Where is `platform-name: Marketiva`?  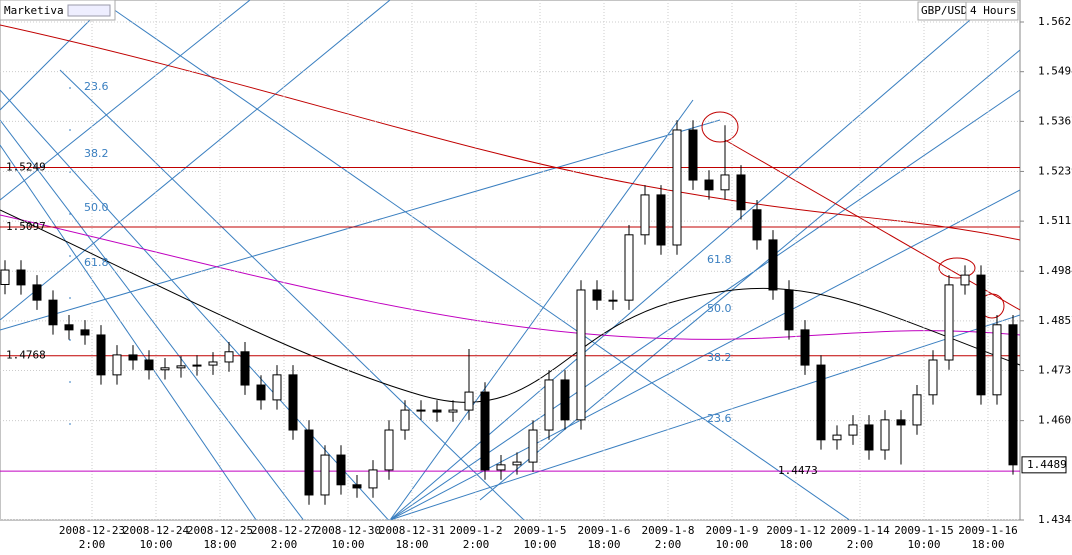 platform-name: Marketiva is located at coordinates (34, 10).